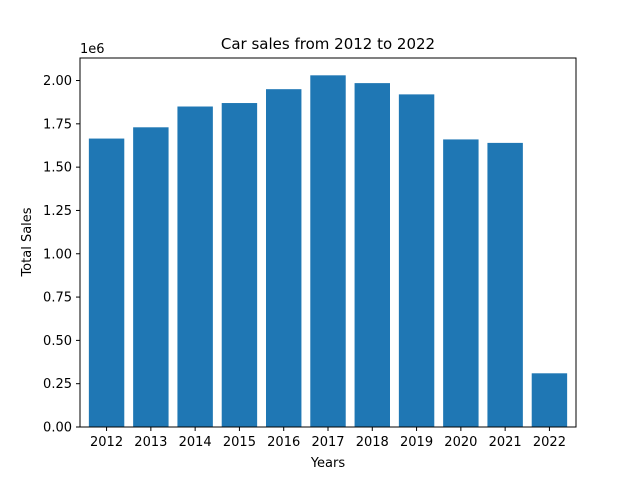 Image resolution: width=640 pixels, height=480 pixels. I want to click on y-tick-label: 1.50, so click(57, 168).